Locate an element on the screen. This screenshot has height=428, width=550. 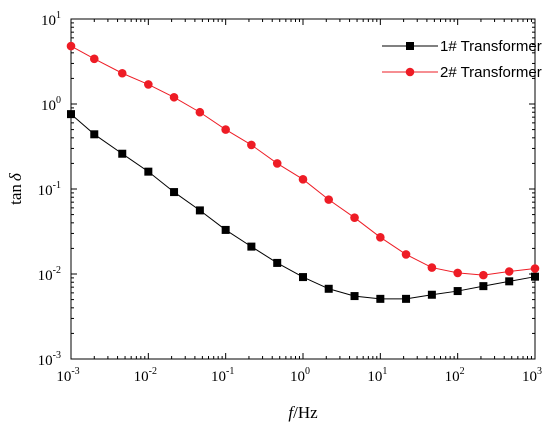
x-tick-label: 10⁻³ is located at coordinates (67, 375).